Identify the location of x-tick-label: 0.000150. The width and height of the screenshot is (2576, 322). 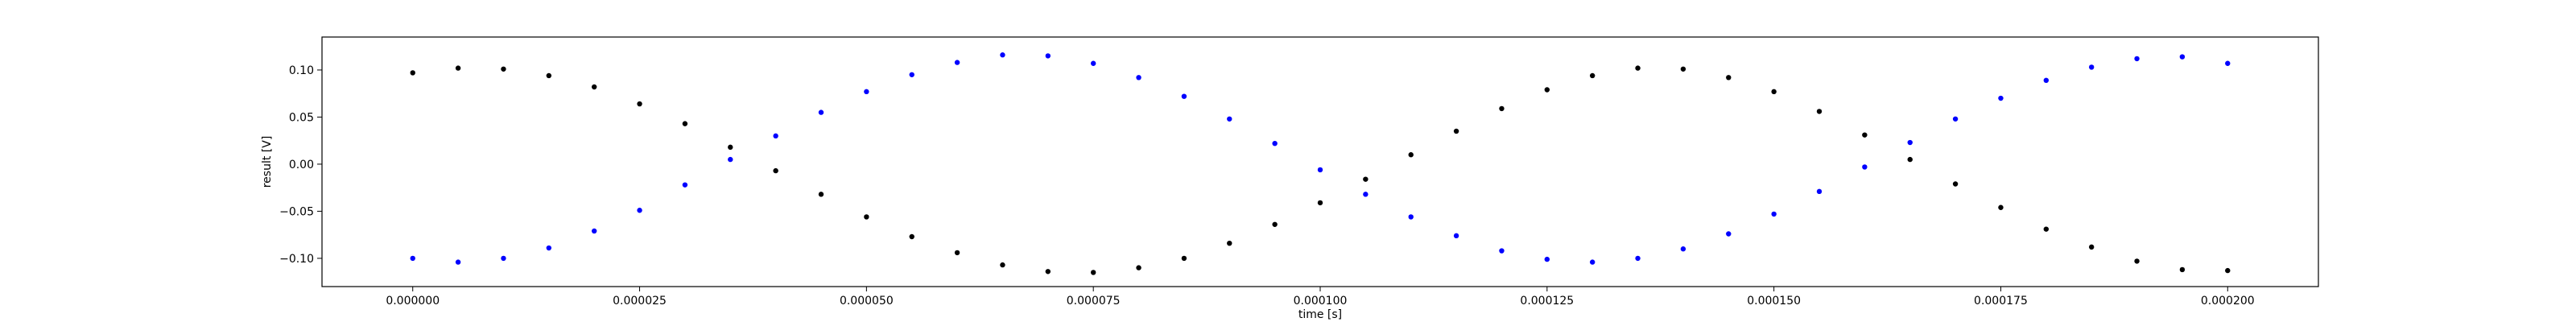
(1774, 301).